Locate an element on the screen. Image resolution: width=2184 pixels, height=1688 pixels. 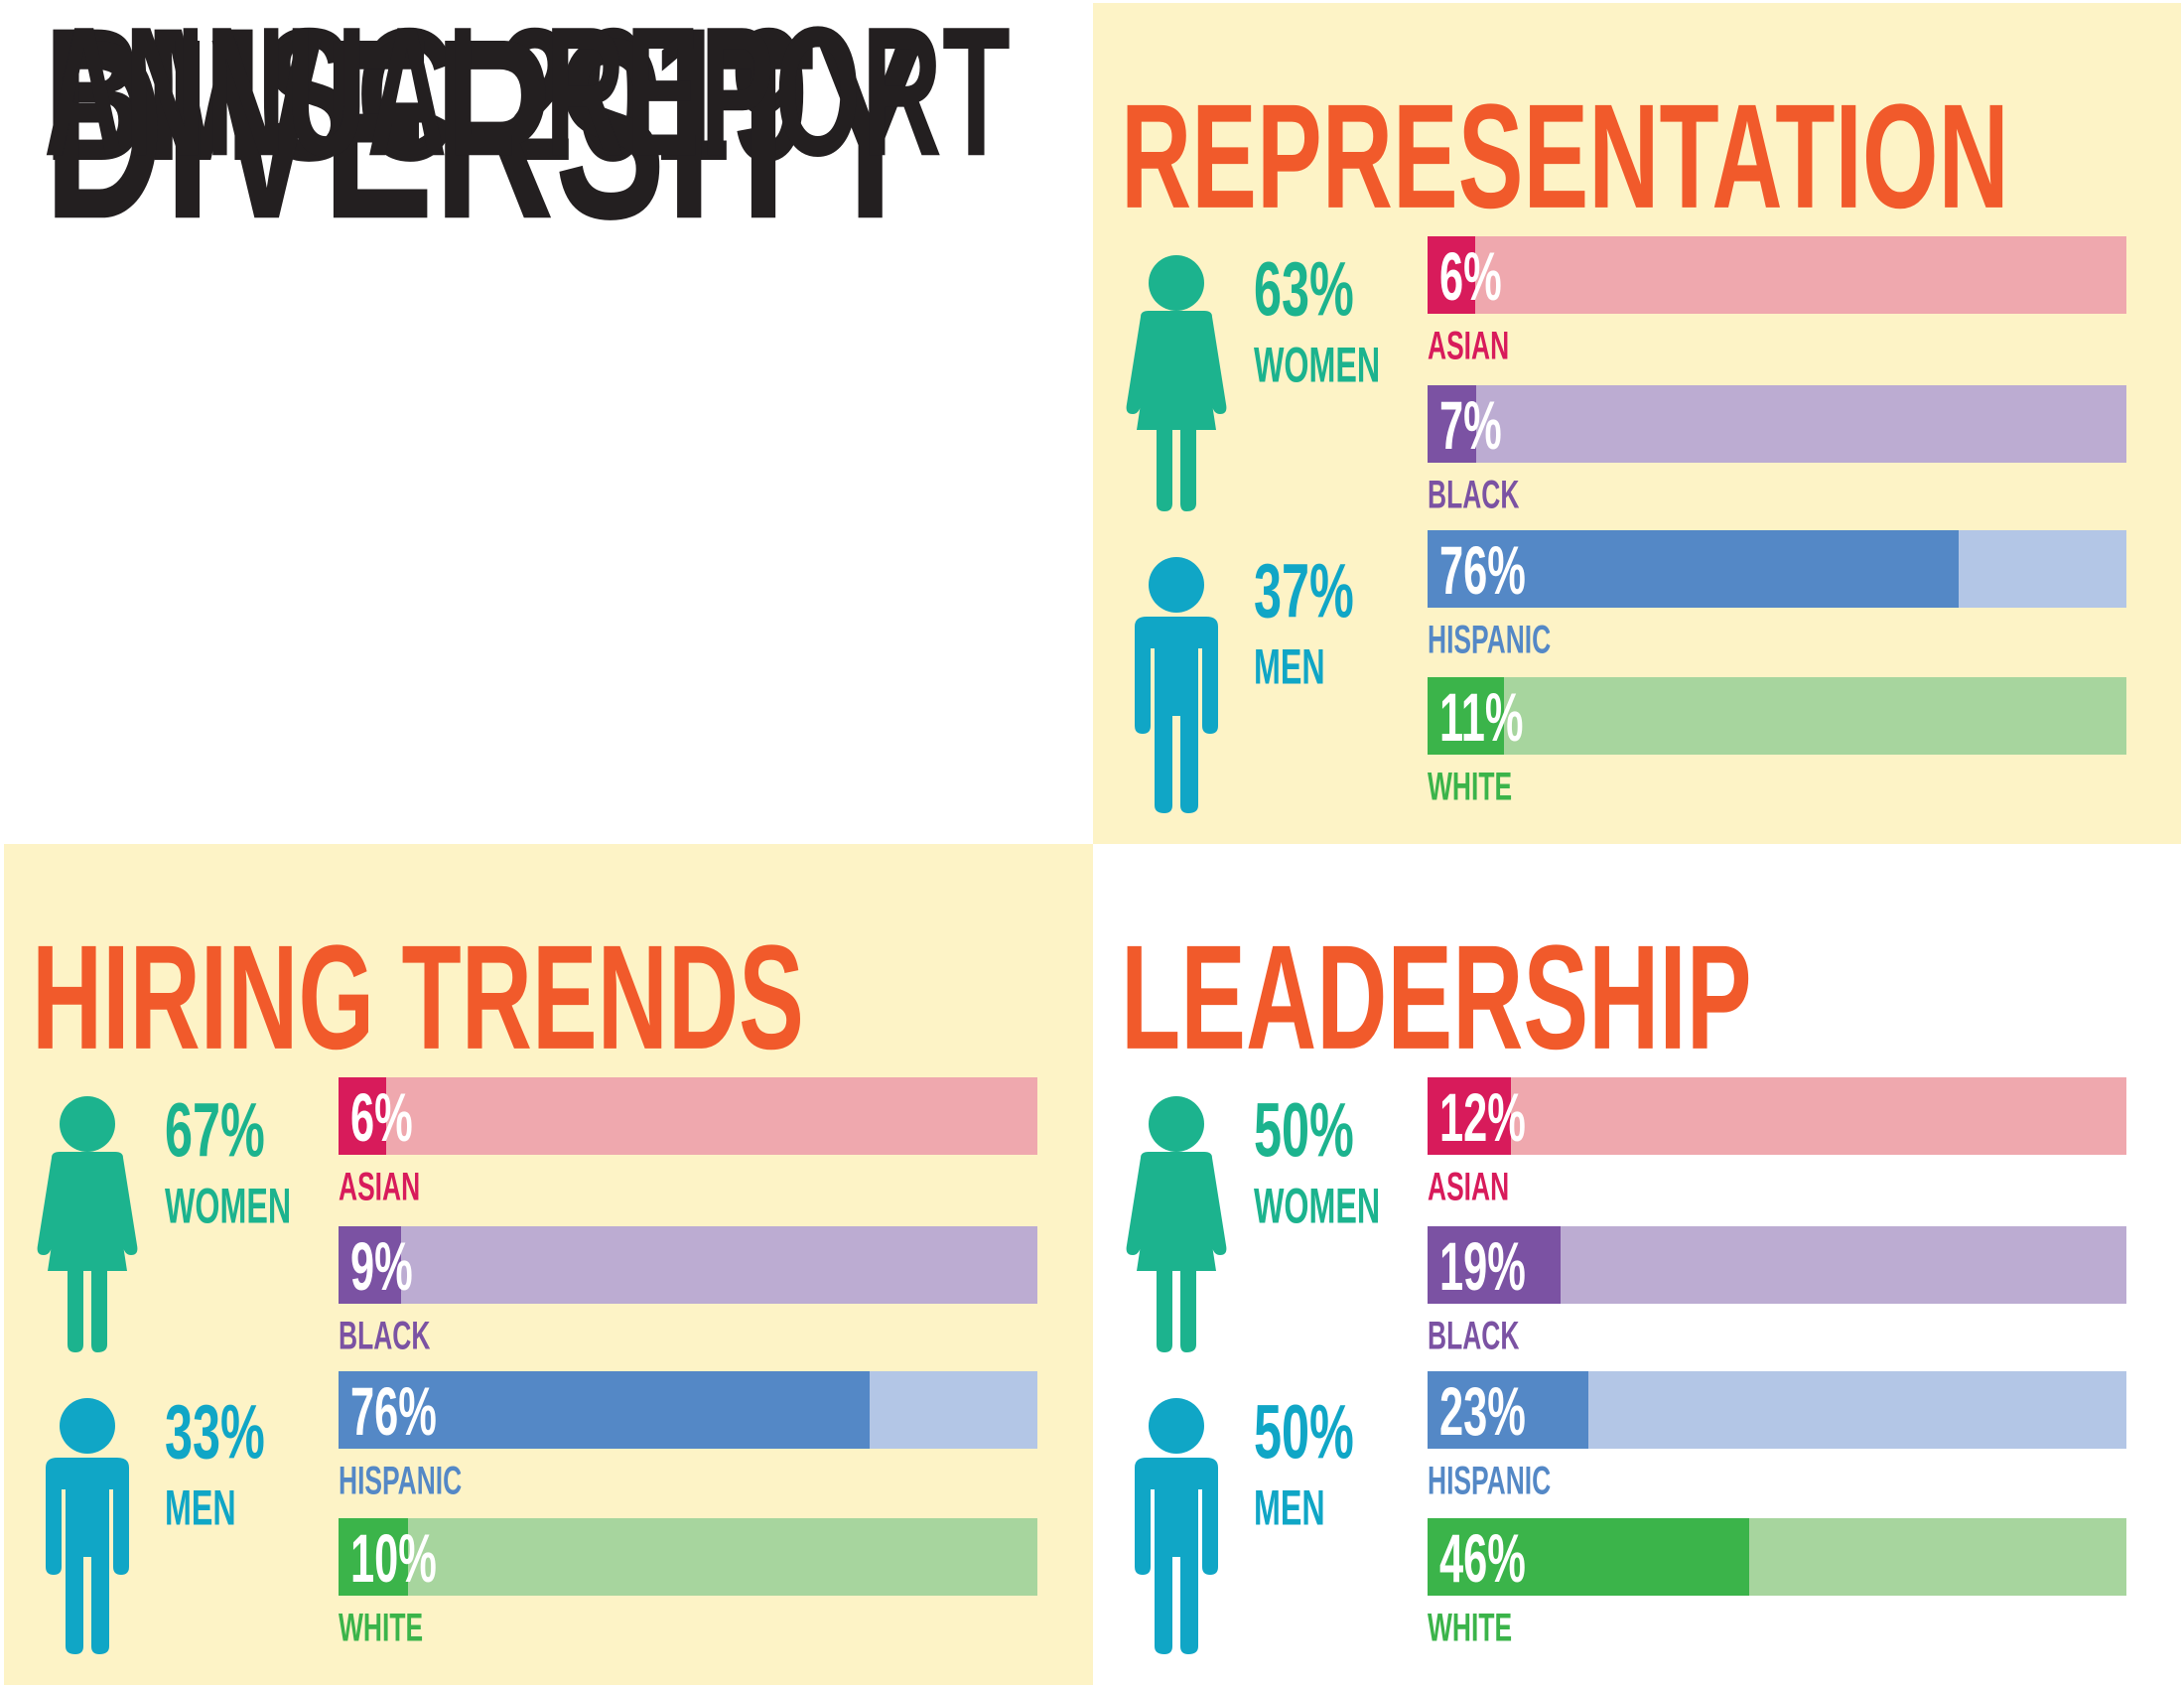
bar-black: 9% is located at coordinates (688, 1265).